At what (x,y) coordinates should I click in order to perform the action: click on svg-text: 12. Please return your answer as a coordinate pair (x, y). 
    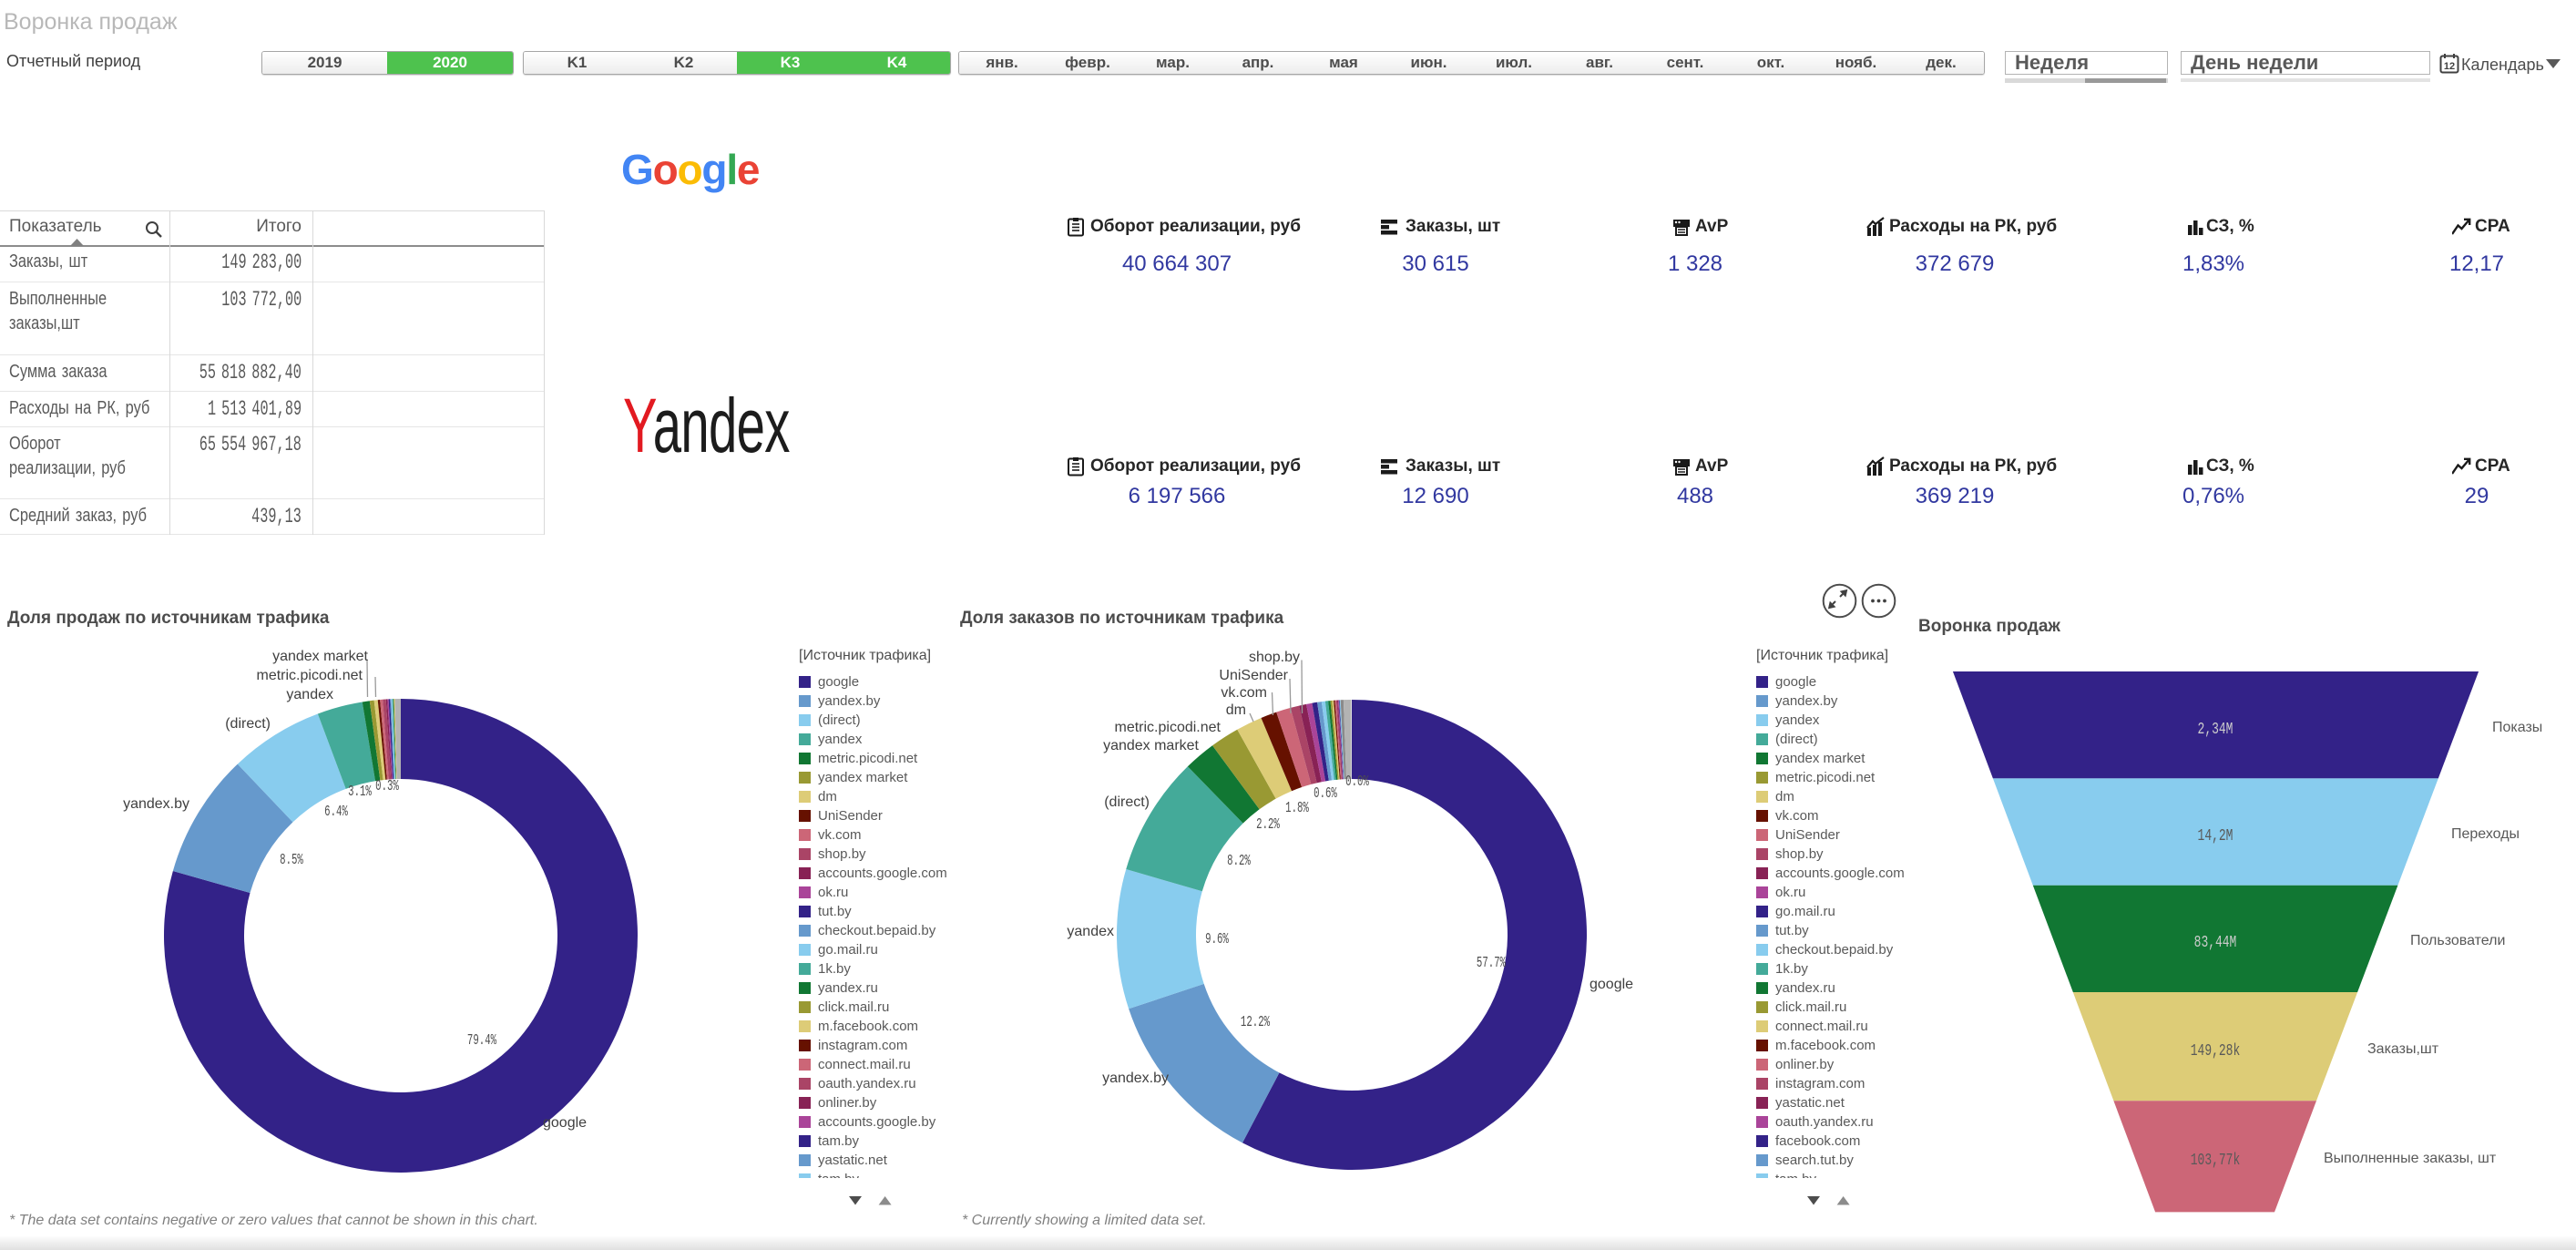
    Looking at the image, I should click on (2449, 66).